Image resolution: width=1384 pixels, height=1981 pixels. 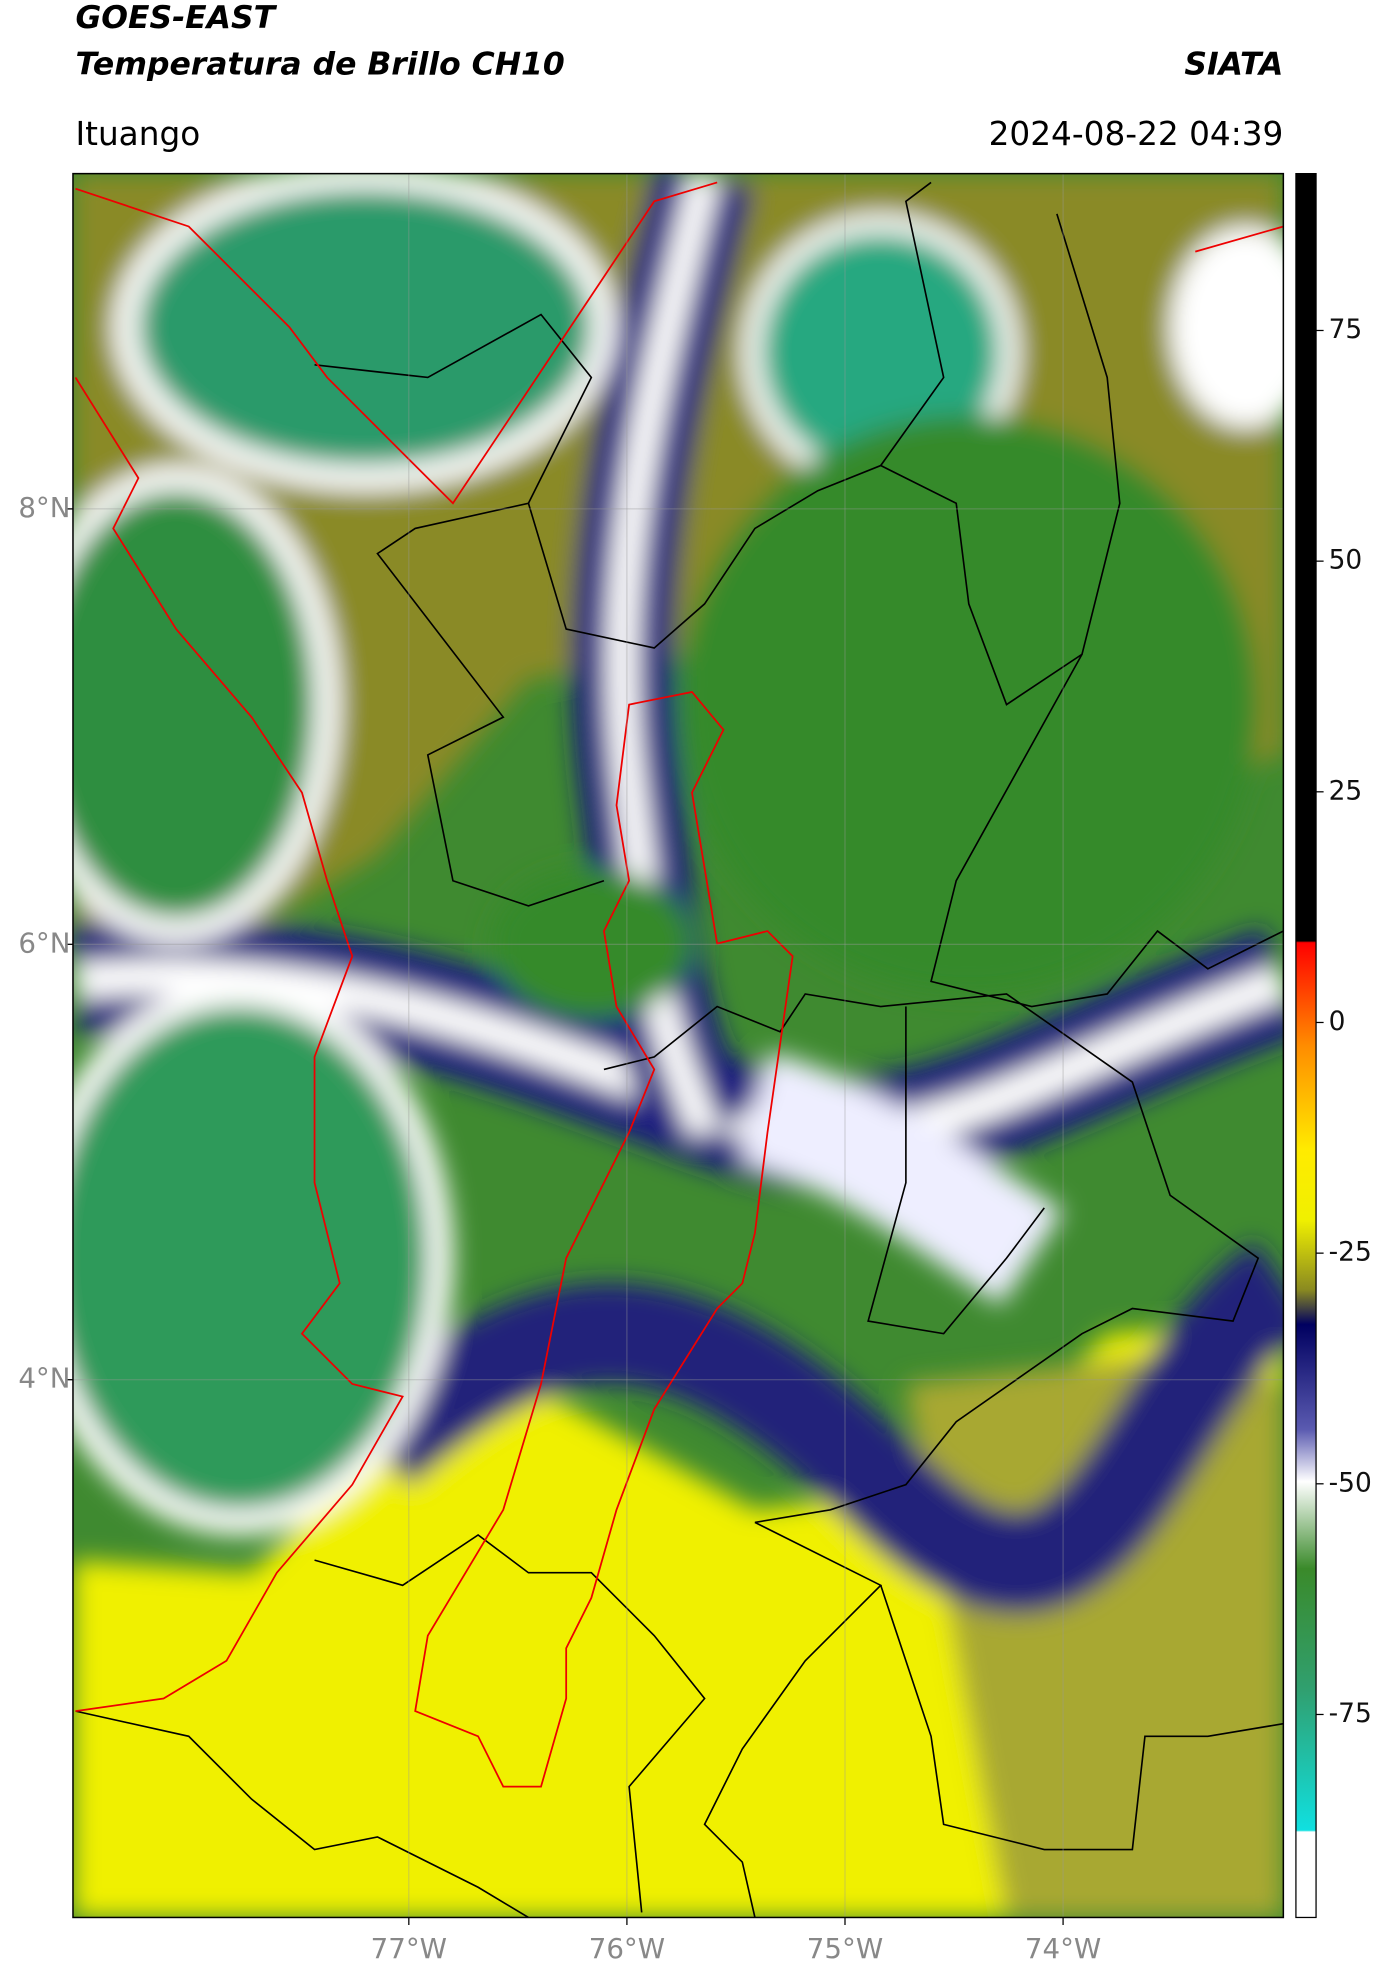 What do you see at coordinates (44, 942) in the screenshot?
I see `y-tick-label: 6°N` at bounding box center [44, 942].